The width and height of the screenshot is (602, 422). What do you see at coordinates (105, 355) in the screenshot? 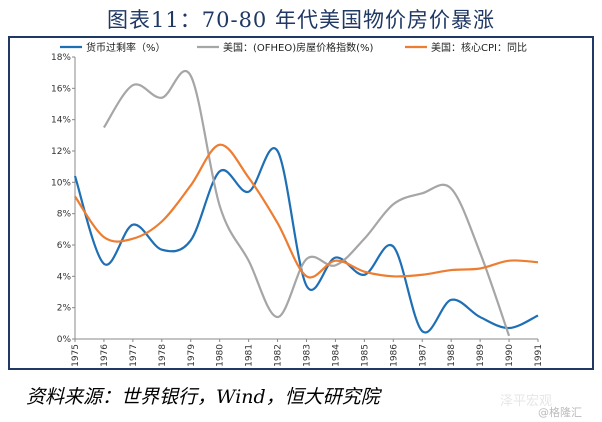
I see `x-tick-label: 1976` at bounding box center [105, 355].